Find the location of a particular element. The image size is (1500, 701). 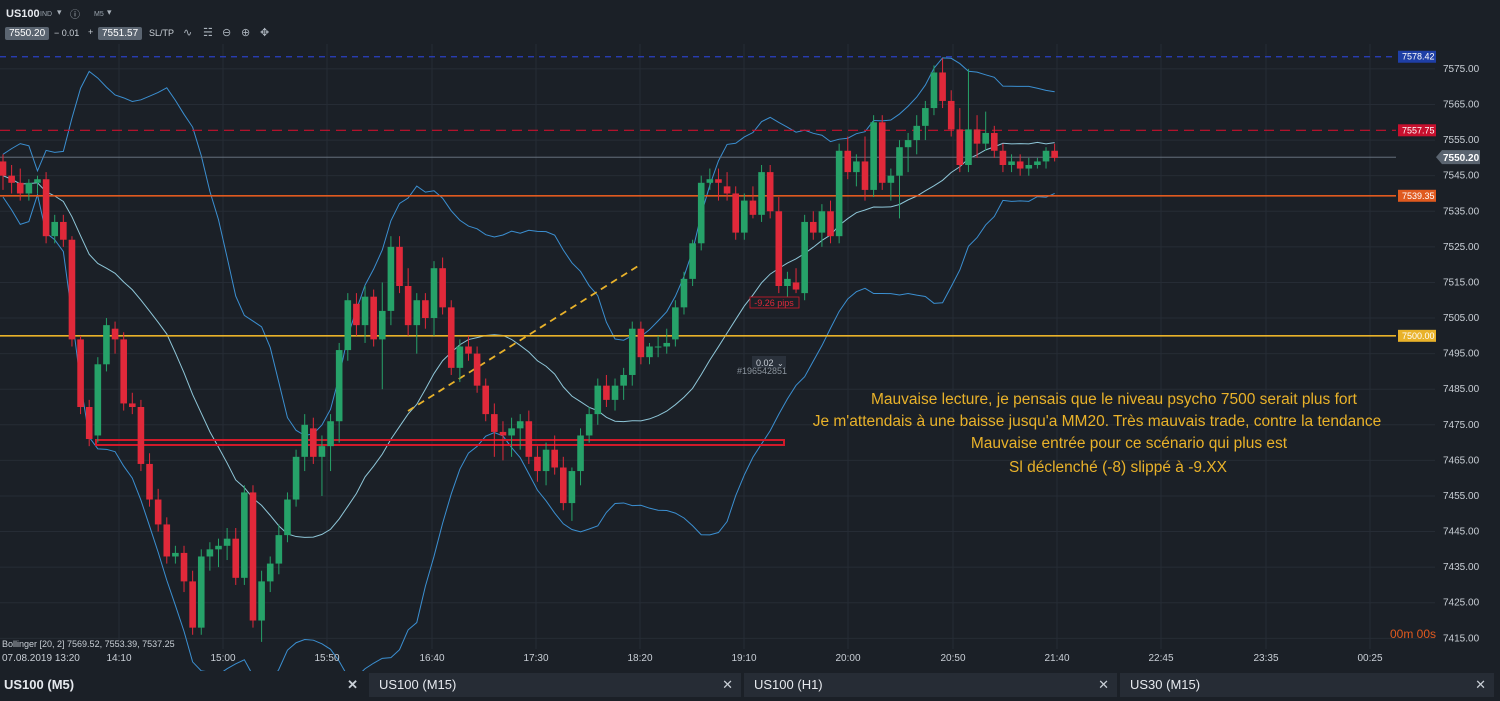

symbol-label: US100 is located at coordinates (23, 14).